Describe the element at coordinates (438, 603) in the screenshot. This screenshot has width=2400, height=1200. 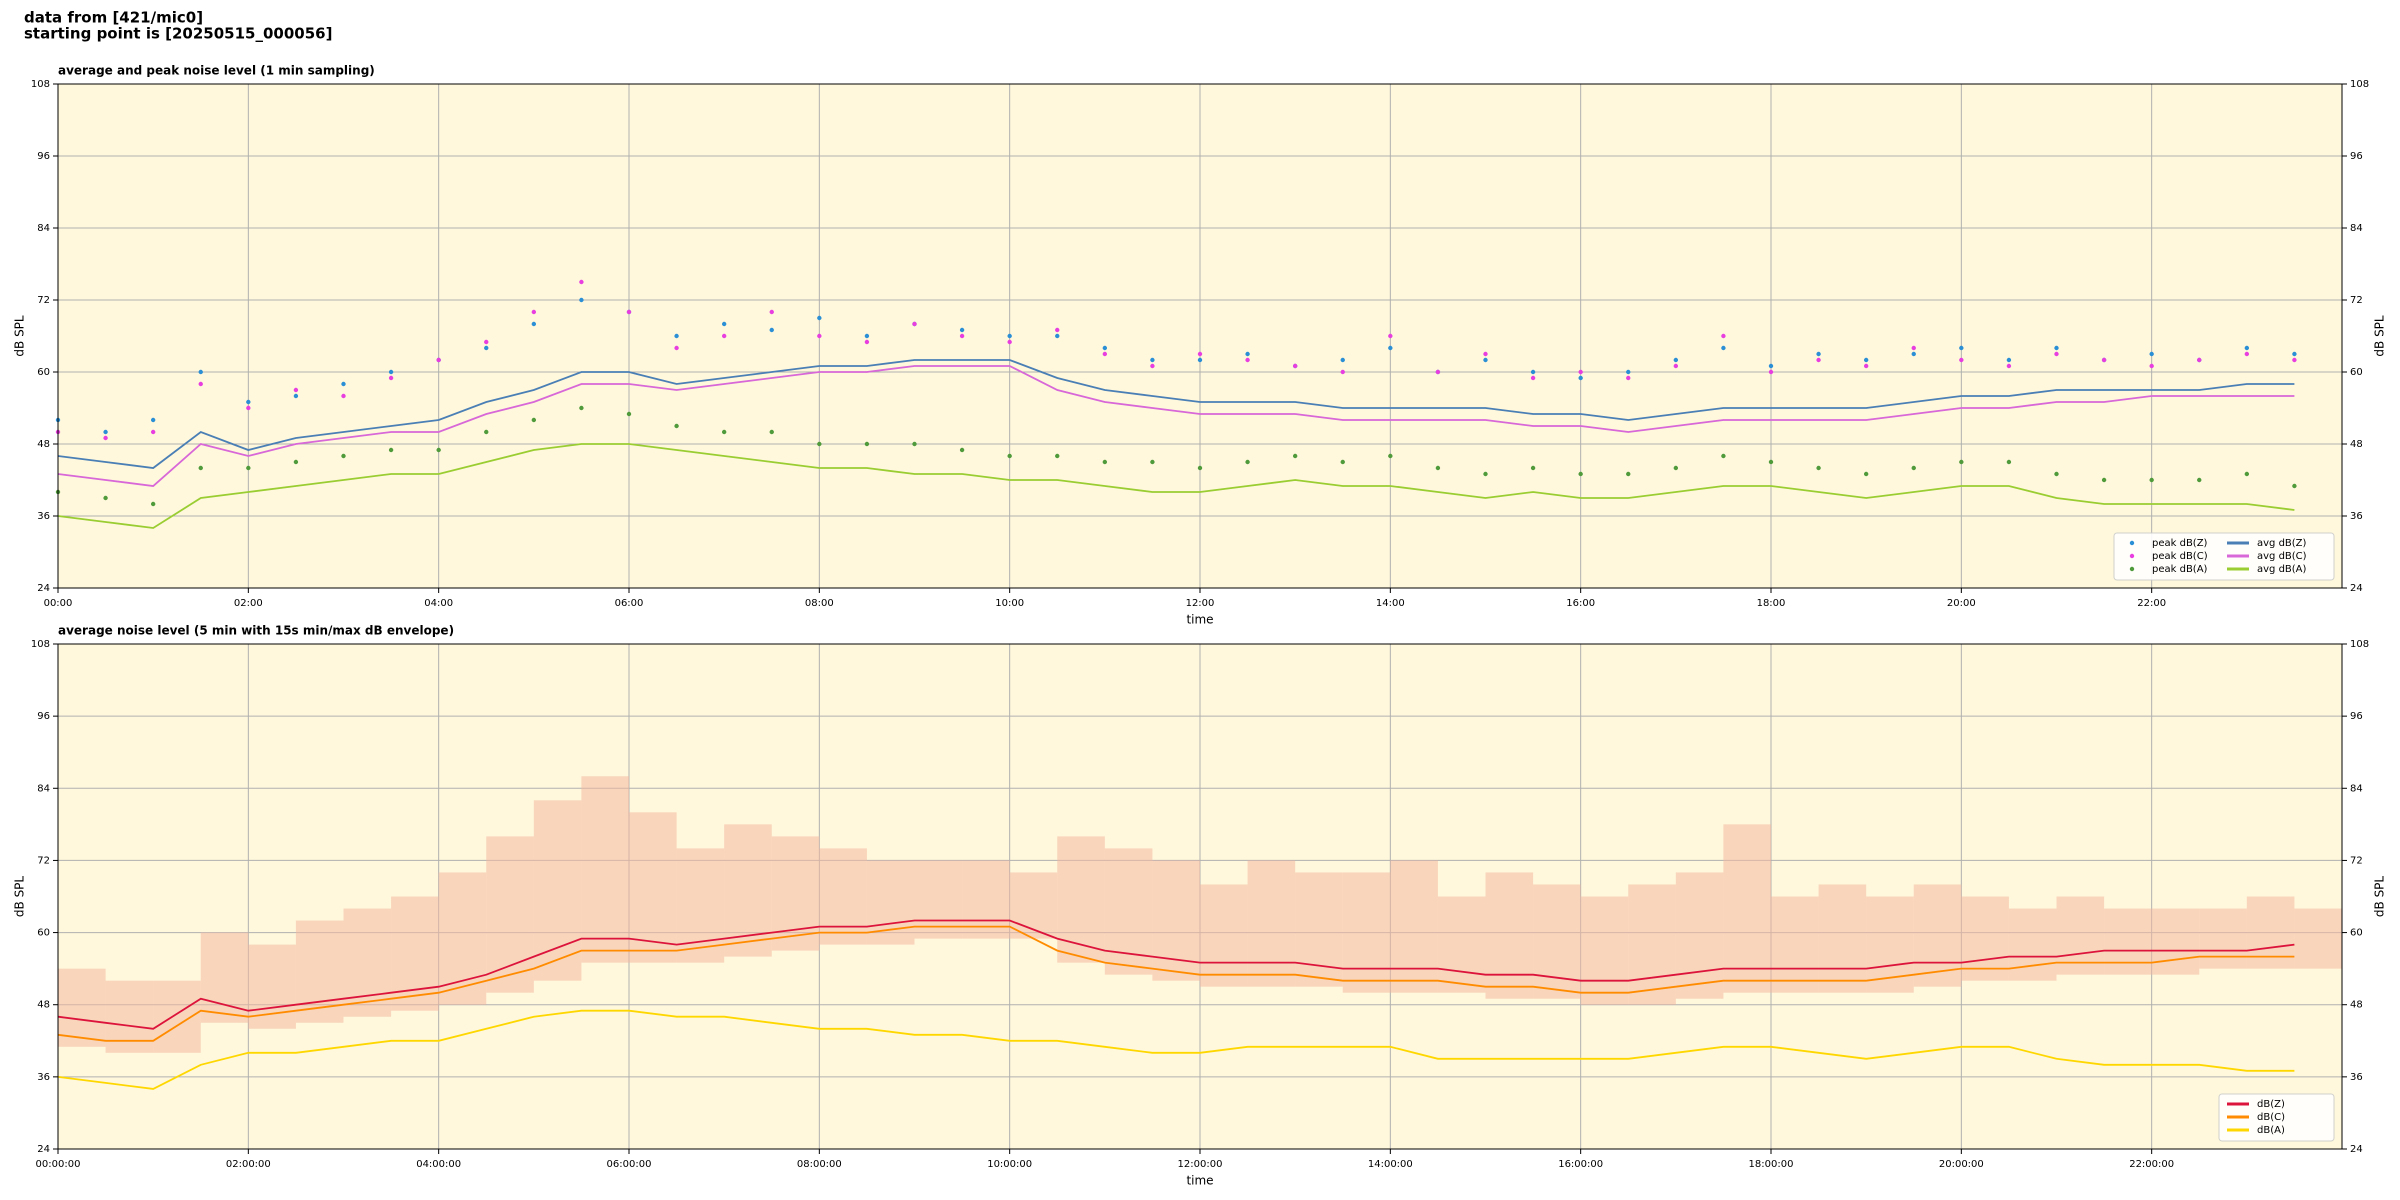
I see `x-tick-label: 04:00` at that location.